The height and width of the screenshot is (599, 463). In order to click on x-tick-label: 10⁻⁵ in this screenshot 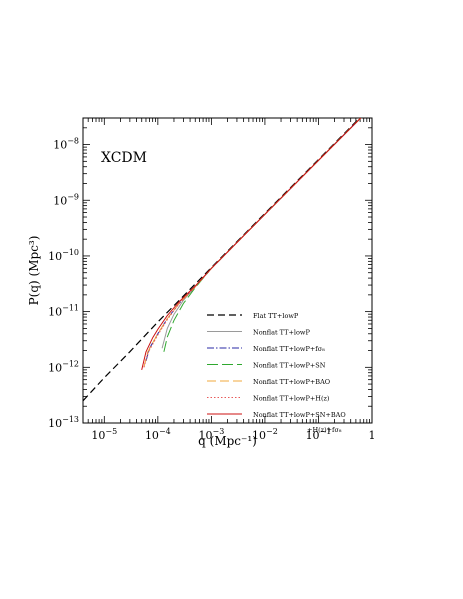, I will do `click(104, 434)`.